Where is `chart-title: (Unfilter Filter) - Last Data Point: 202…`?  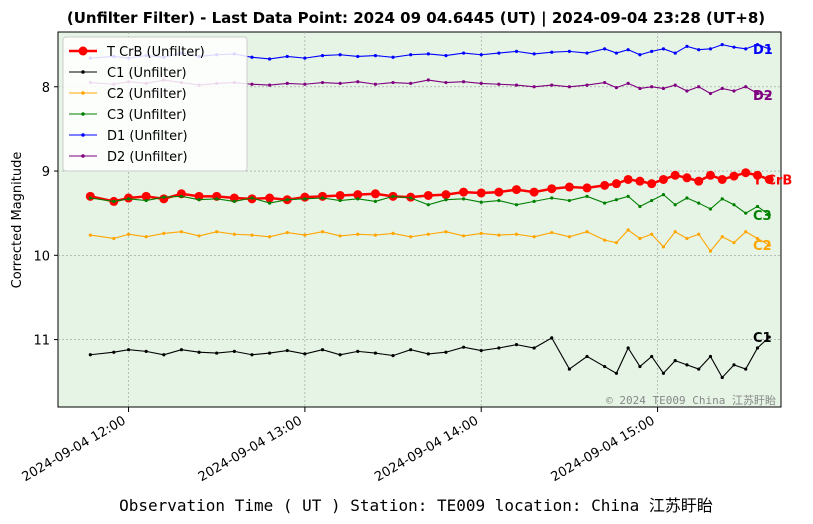 chart-title: (Unfilter Filter) - Last Data Point: 202… is located at coordinates (416, 18).